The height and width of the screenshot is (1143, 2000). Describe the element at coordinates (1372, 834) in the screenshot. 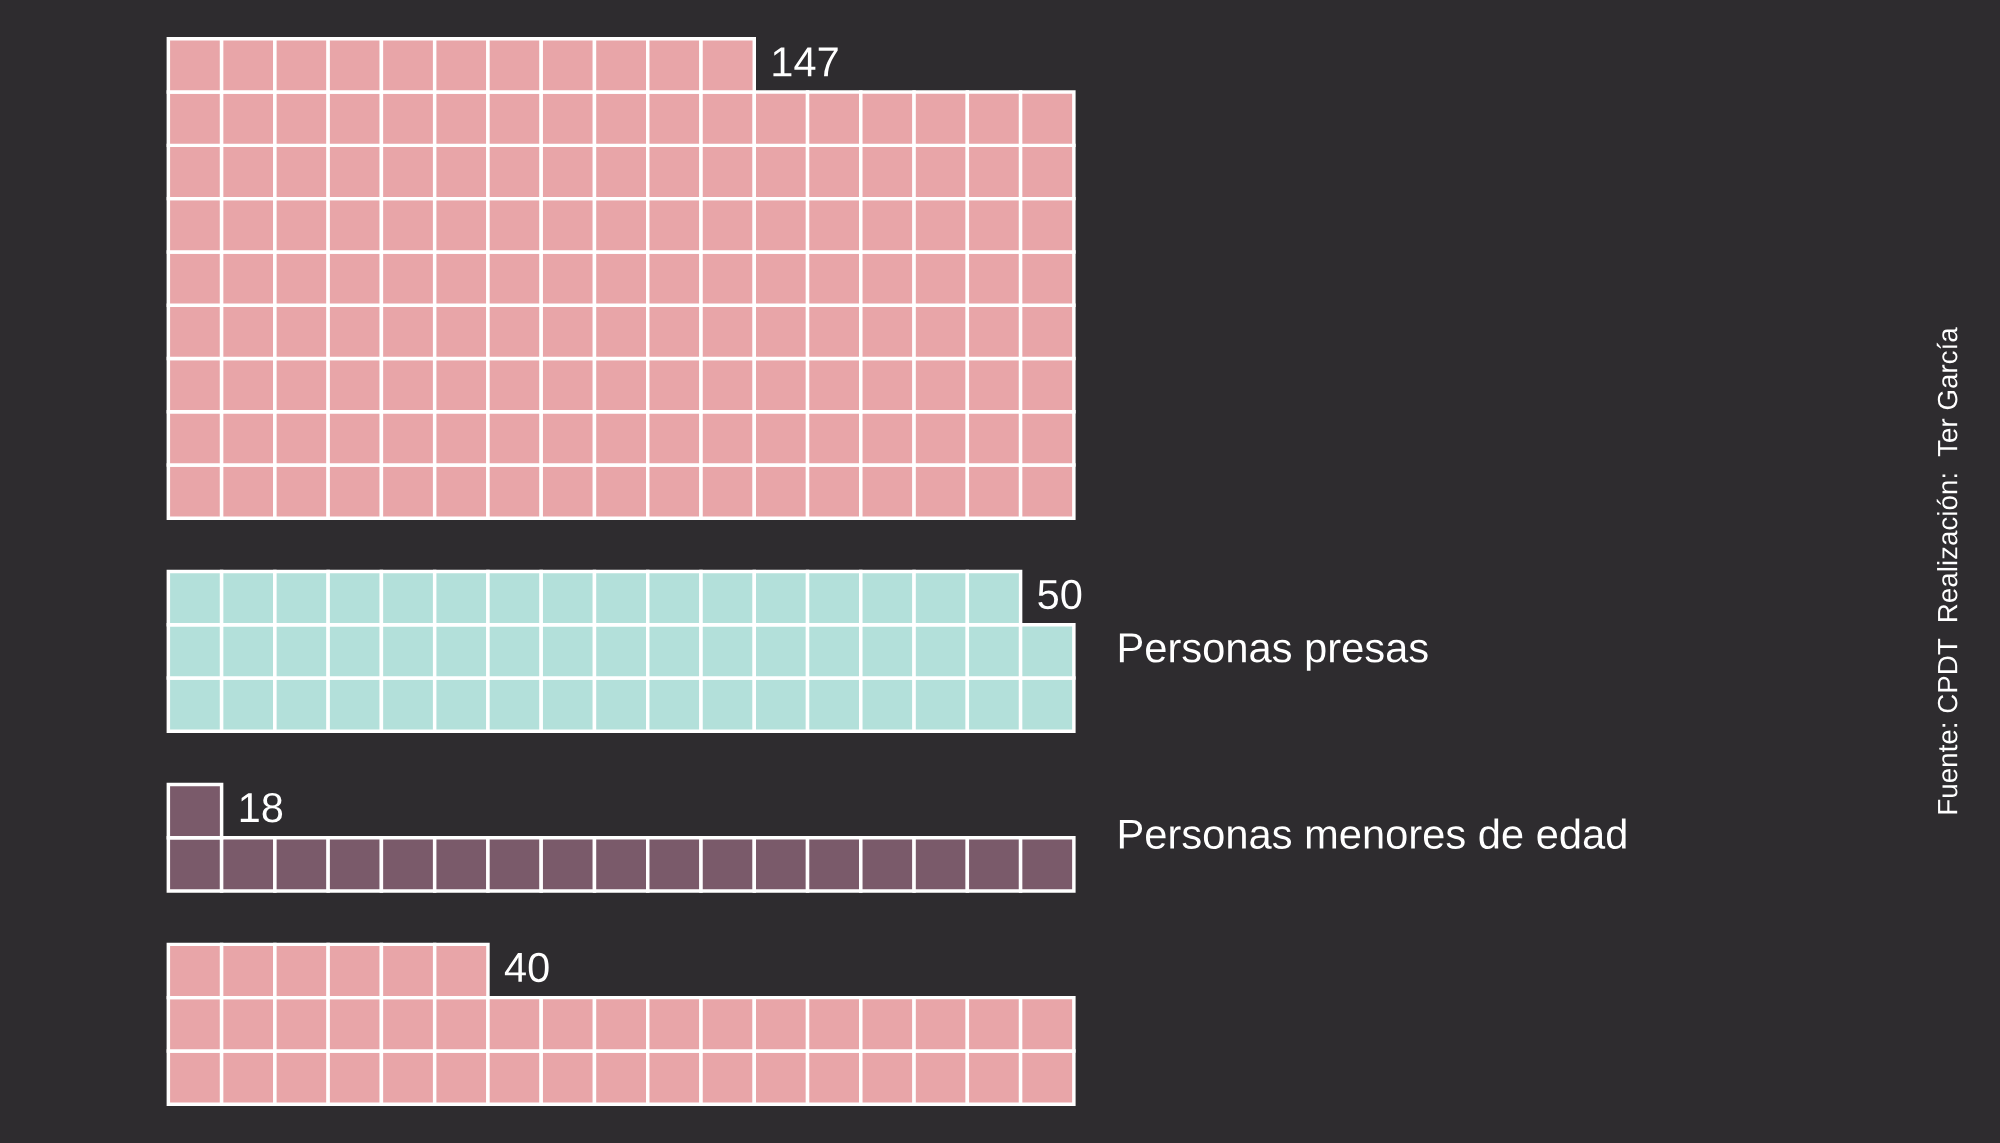

I see `category-label: Personas menores de edad` at that location.